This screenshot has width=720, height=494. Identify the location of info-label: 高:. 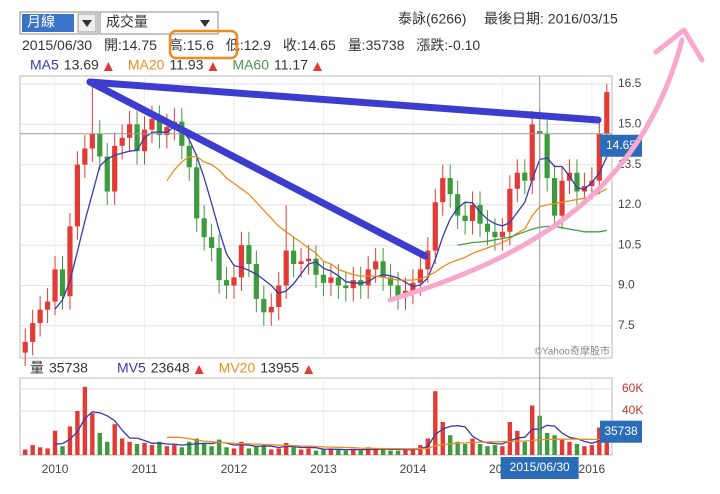
(178, 45).